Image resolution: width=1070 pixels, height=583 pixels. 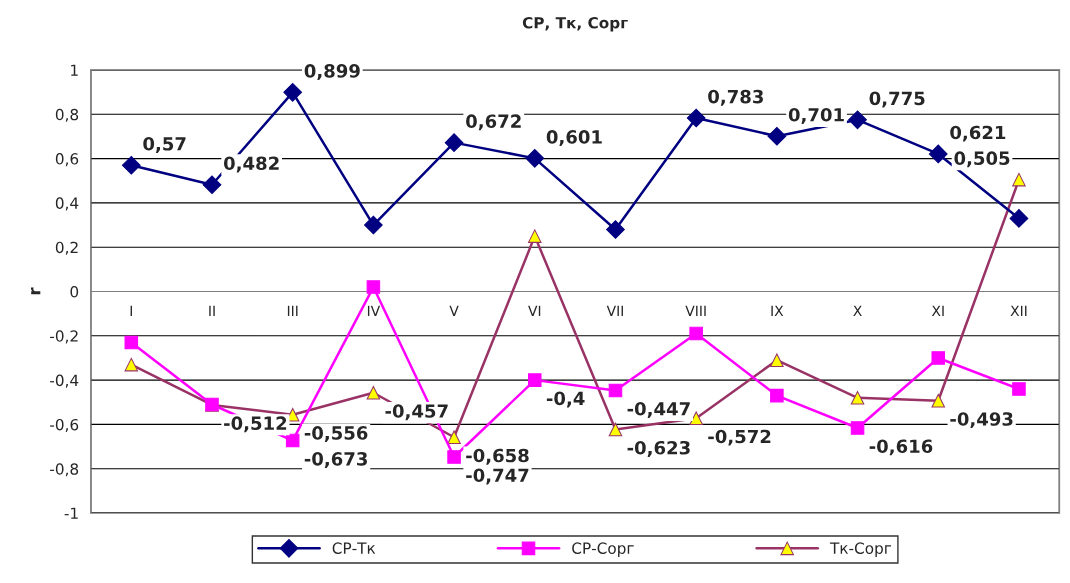 I want to click on data-label: -0,673, so click(x=335, y=460).